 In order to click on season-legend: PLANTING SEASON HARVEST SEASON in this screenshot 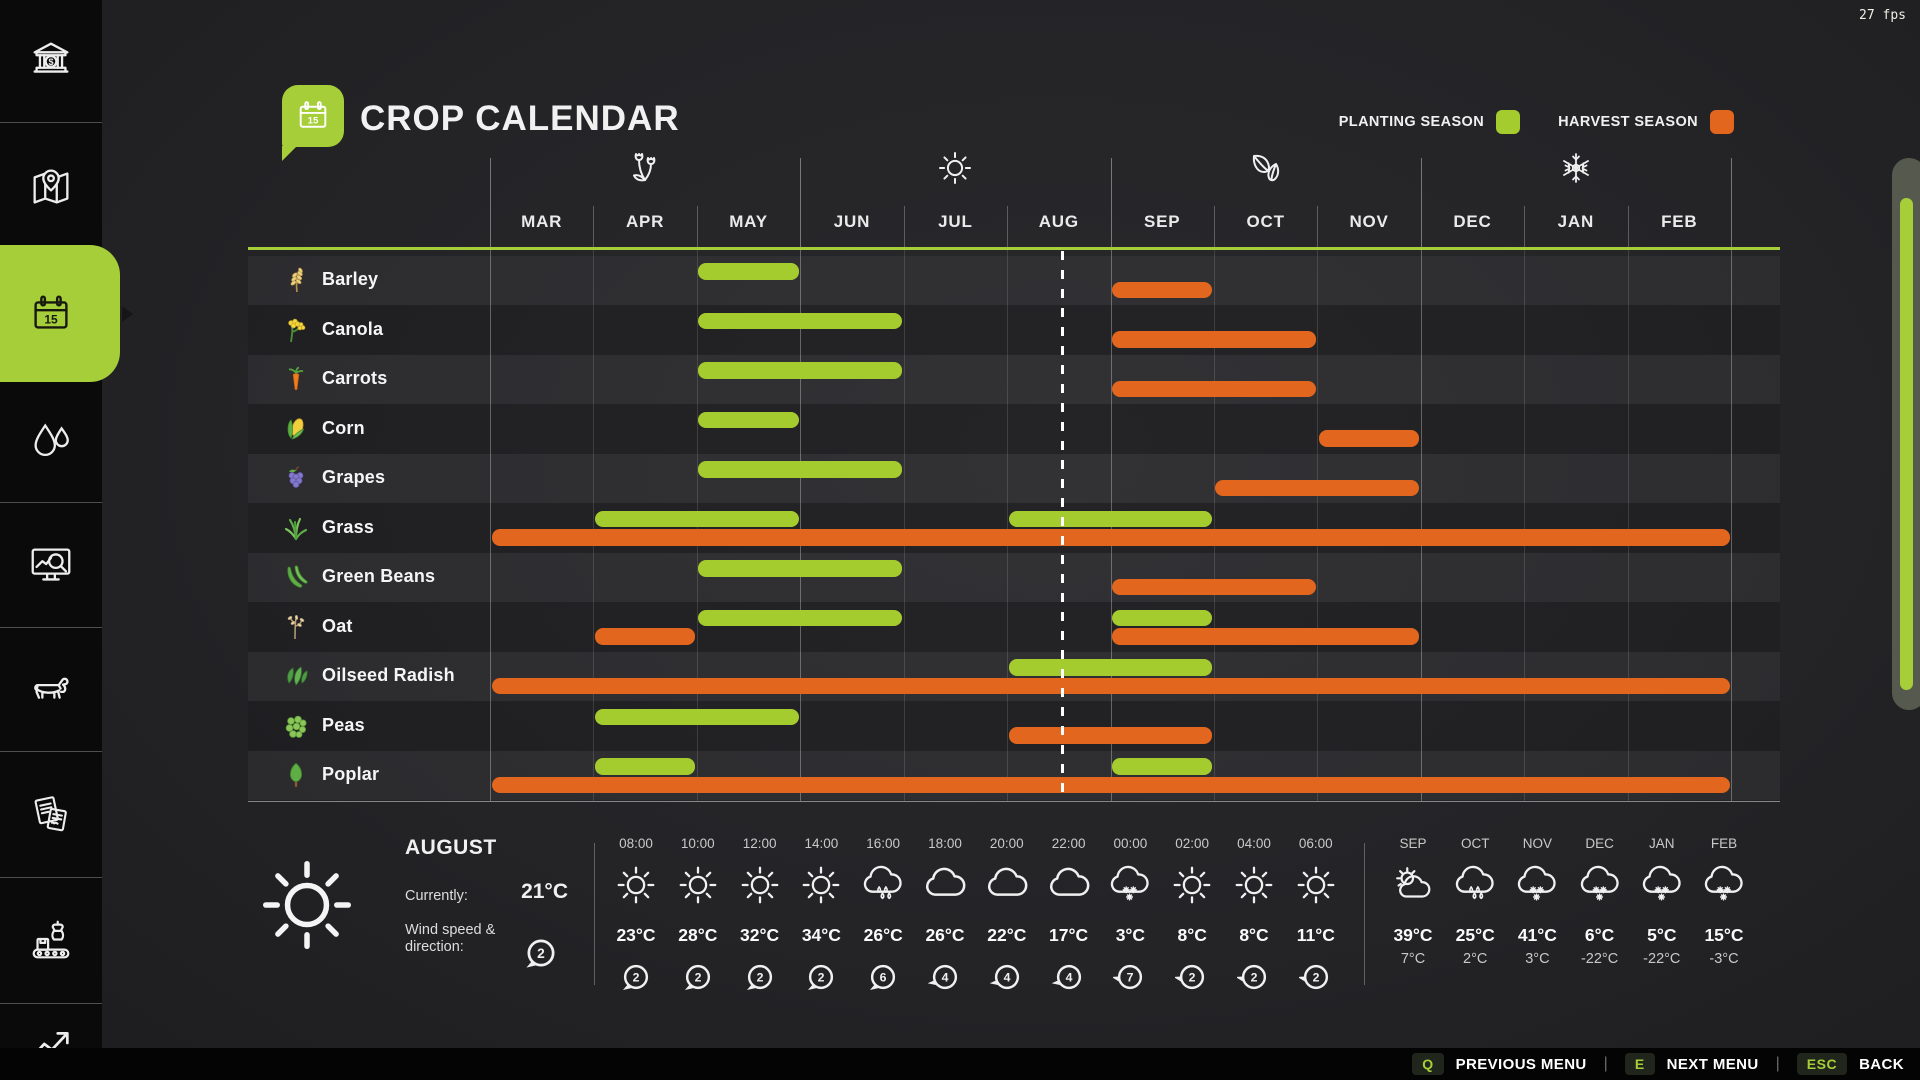, I will do `click(1536, 122)`.